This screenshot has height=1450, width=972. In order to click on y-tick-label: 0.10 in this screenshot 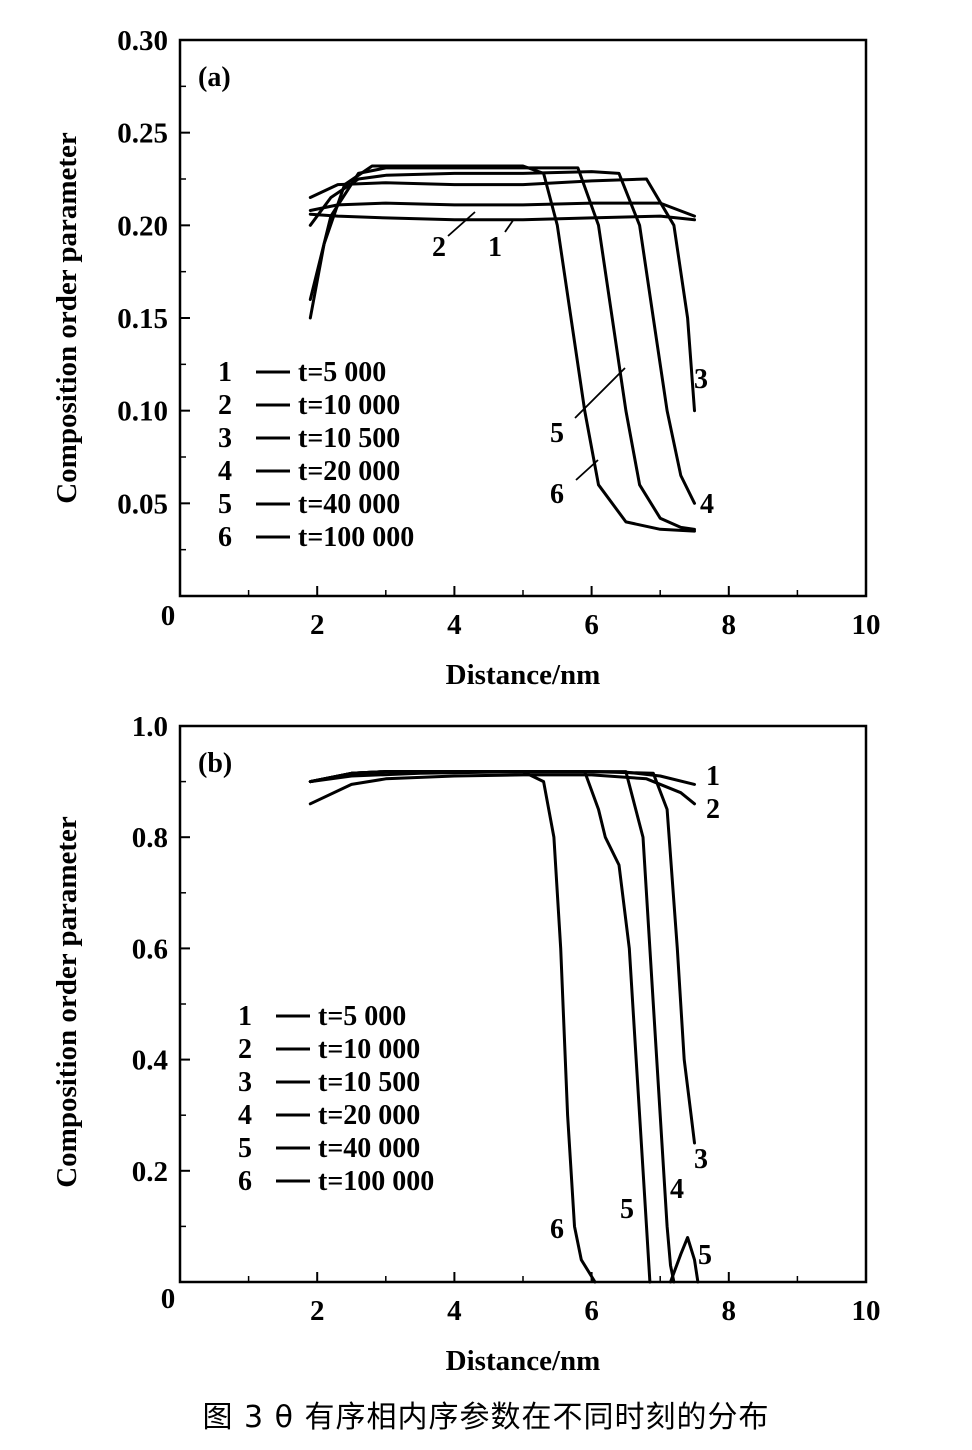, I will do `click(142, 412)`.